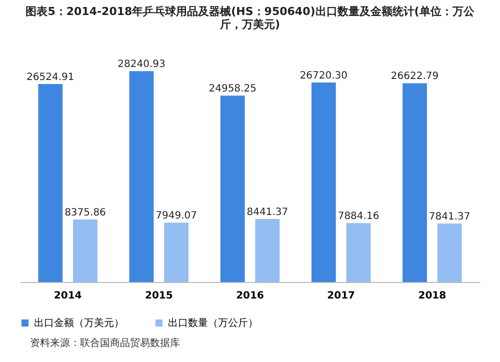 The image size is (500, 362). Describe the element at coordinates (432, 296) in the screenshot. I see `x-tick-label: 2018` at that location.